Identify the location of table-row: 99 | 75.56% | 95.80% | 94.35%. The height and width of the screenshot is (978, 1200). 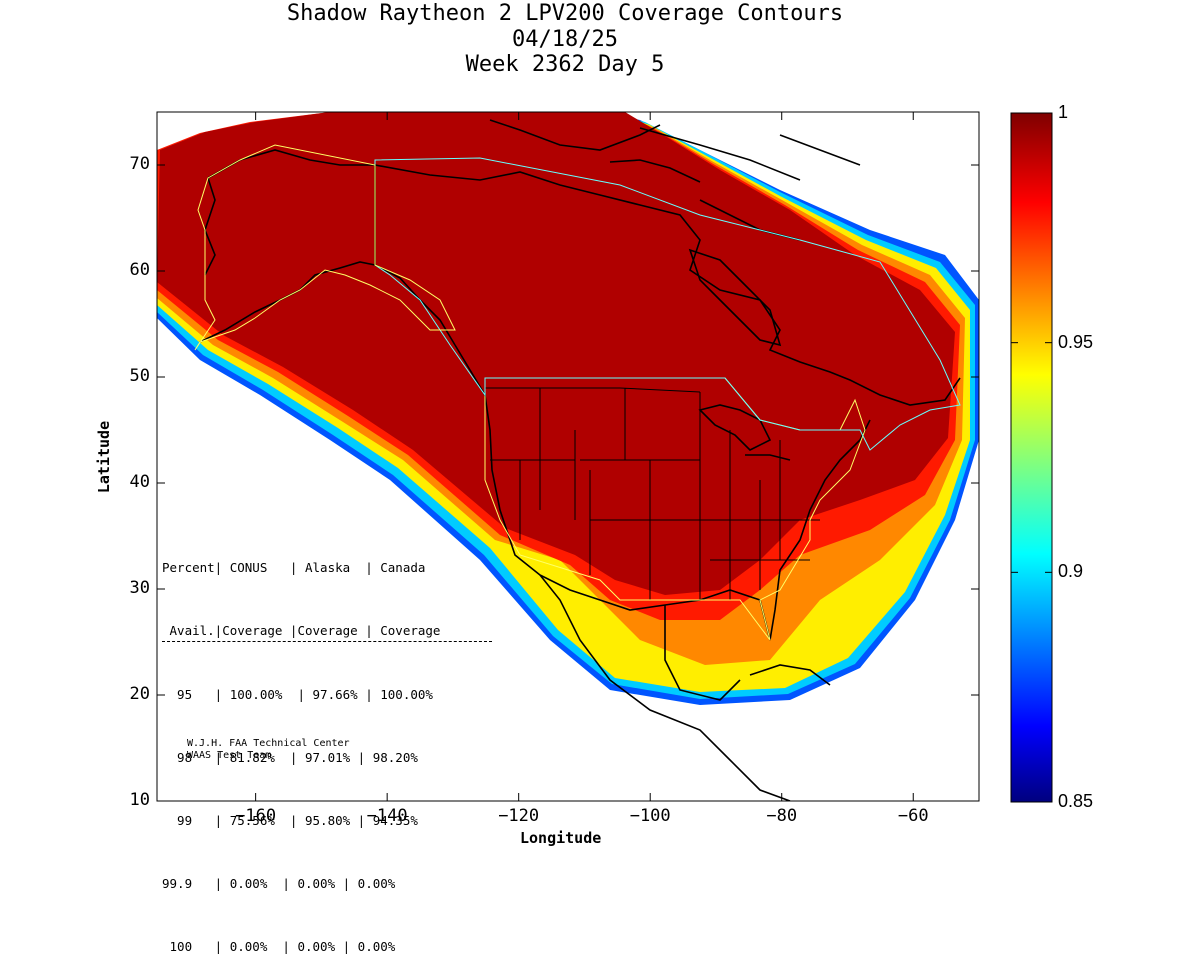
(290, 820).